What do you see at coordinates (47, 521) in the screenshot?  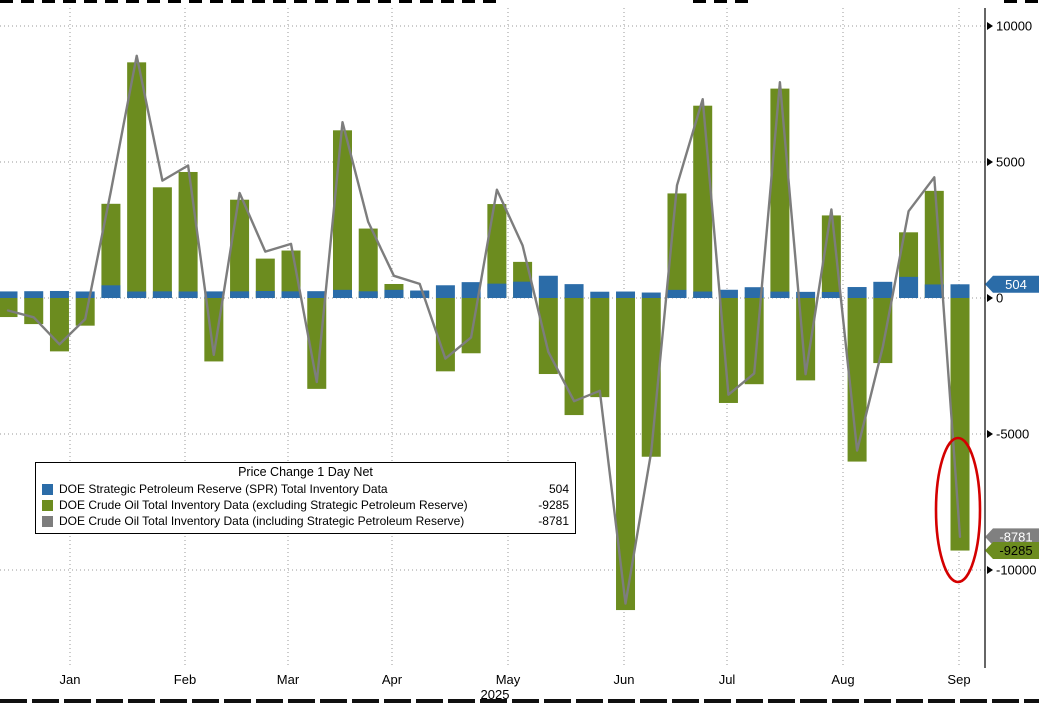 I see `crude-incl-spr-swatch-icon` at bounding box center [47, 521].